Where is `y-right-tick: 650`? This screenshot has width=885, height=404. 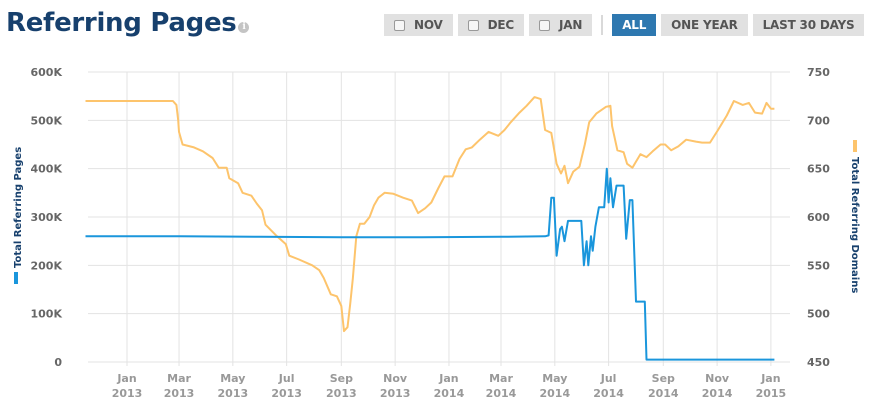
y-right-tick: 650 is located at coordinates (818, 169).